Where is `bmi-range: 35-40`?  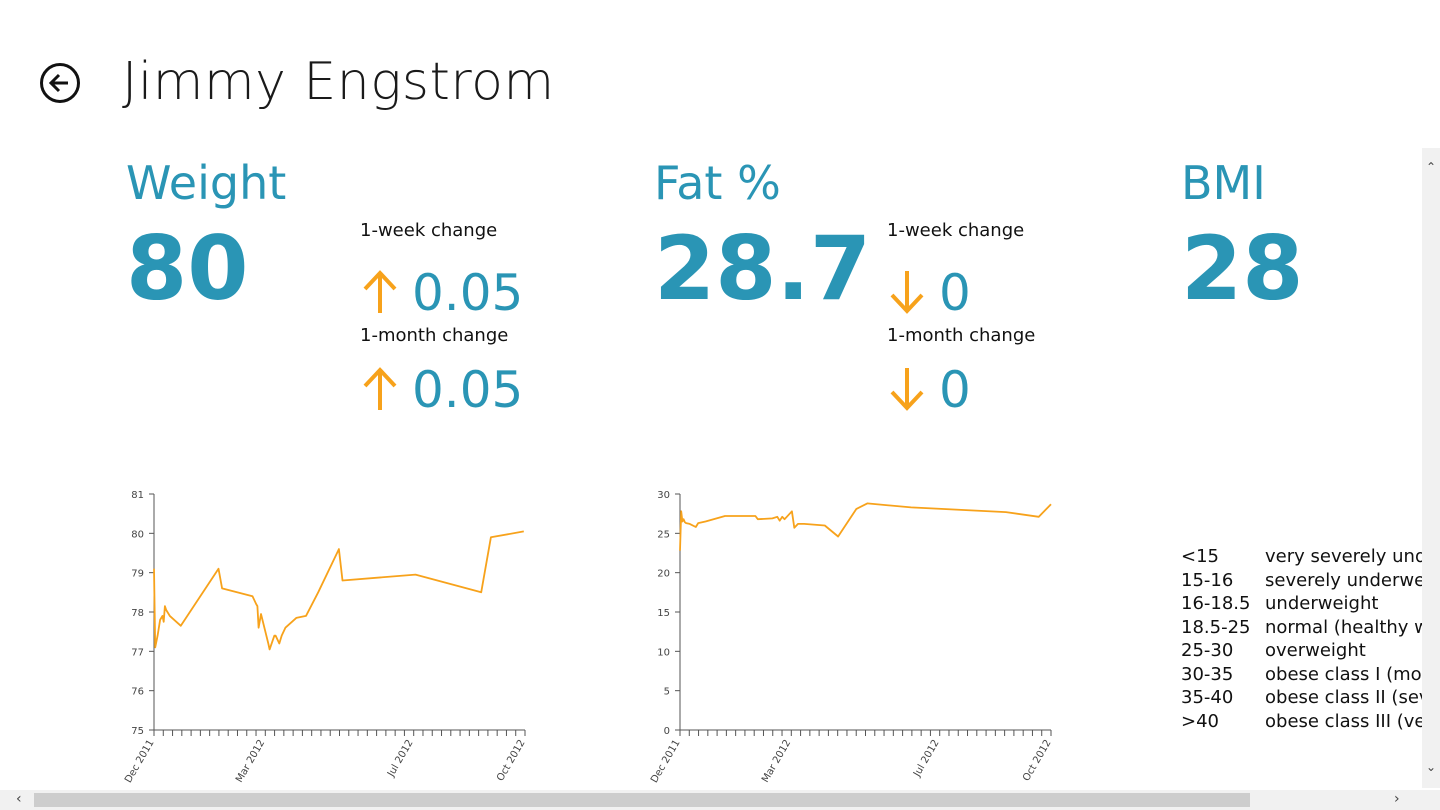
bmi-range: 35-40 is located at coordinates (1207, 697).